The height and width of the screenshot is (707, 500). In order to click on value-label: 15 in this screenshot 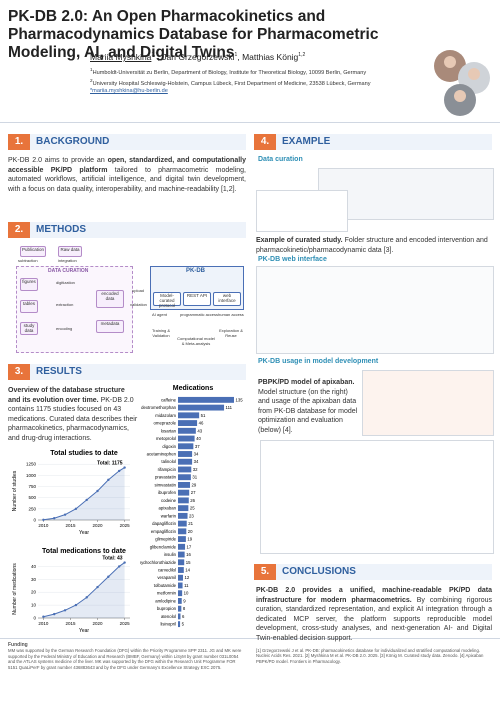, I will do `click(188, 562)`.